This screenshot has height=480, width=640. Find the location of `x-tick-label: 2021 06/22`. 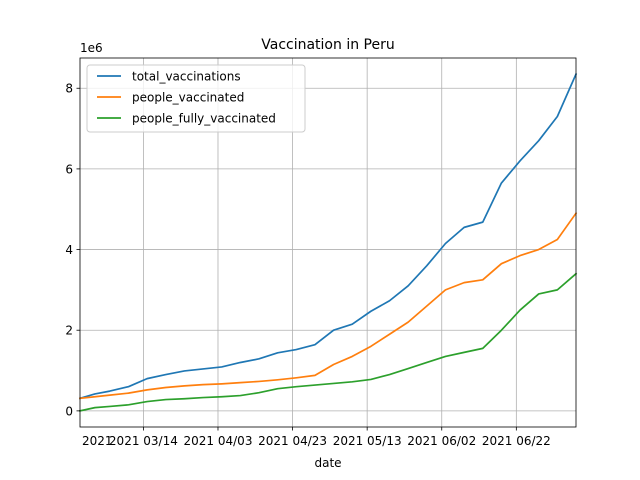

x-tick-label: 2021 06/22 is located at coordinates (516, 441).